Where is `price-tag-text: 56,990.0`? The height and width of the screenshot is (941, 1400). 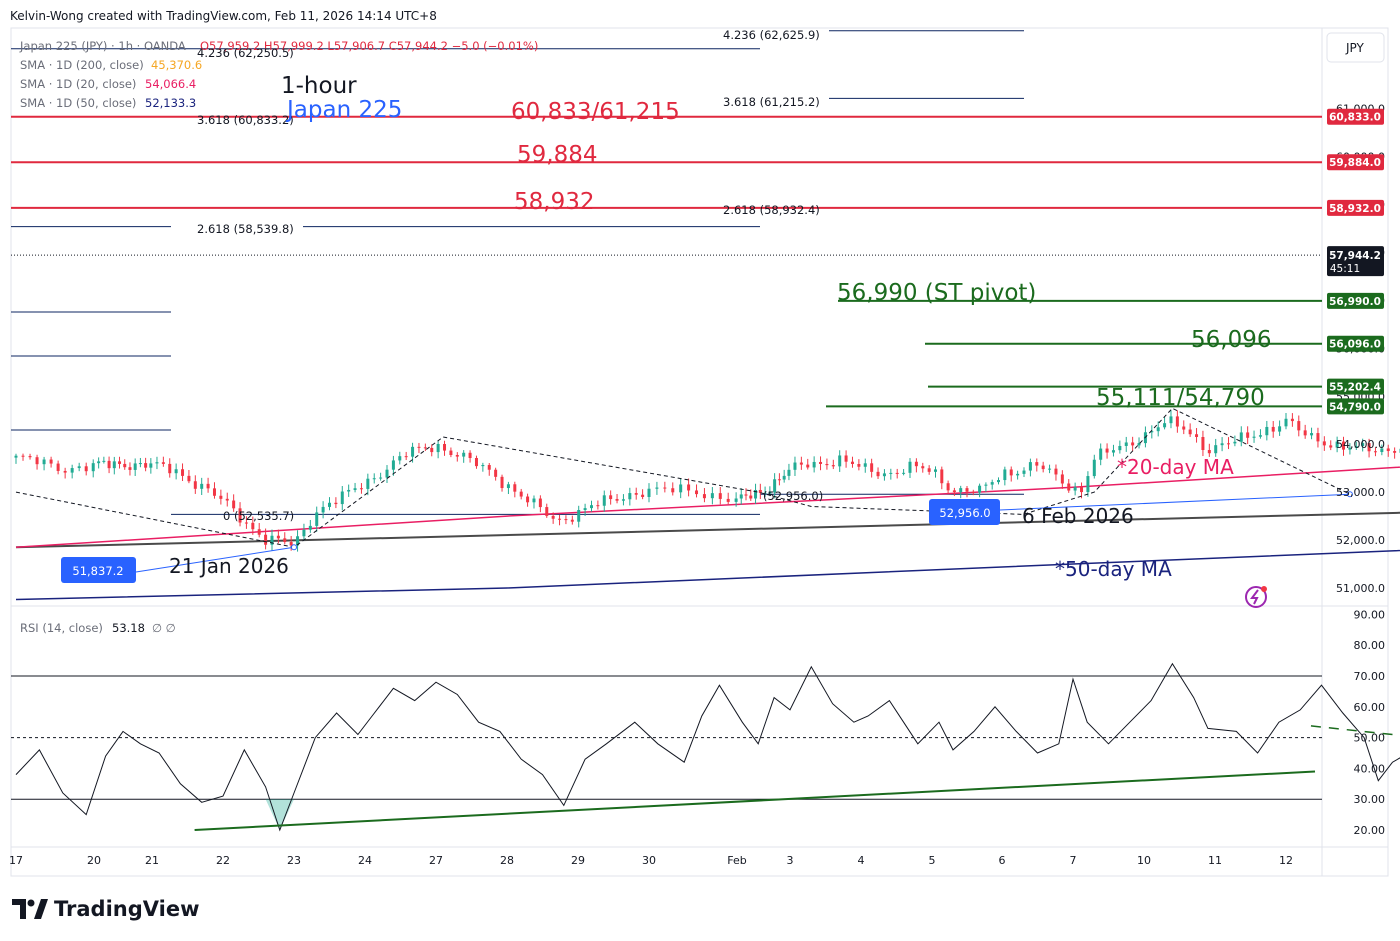 price-tag-text: 56,990.0 is located at coordinates (1355, 302).